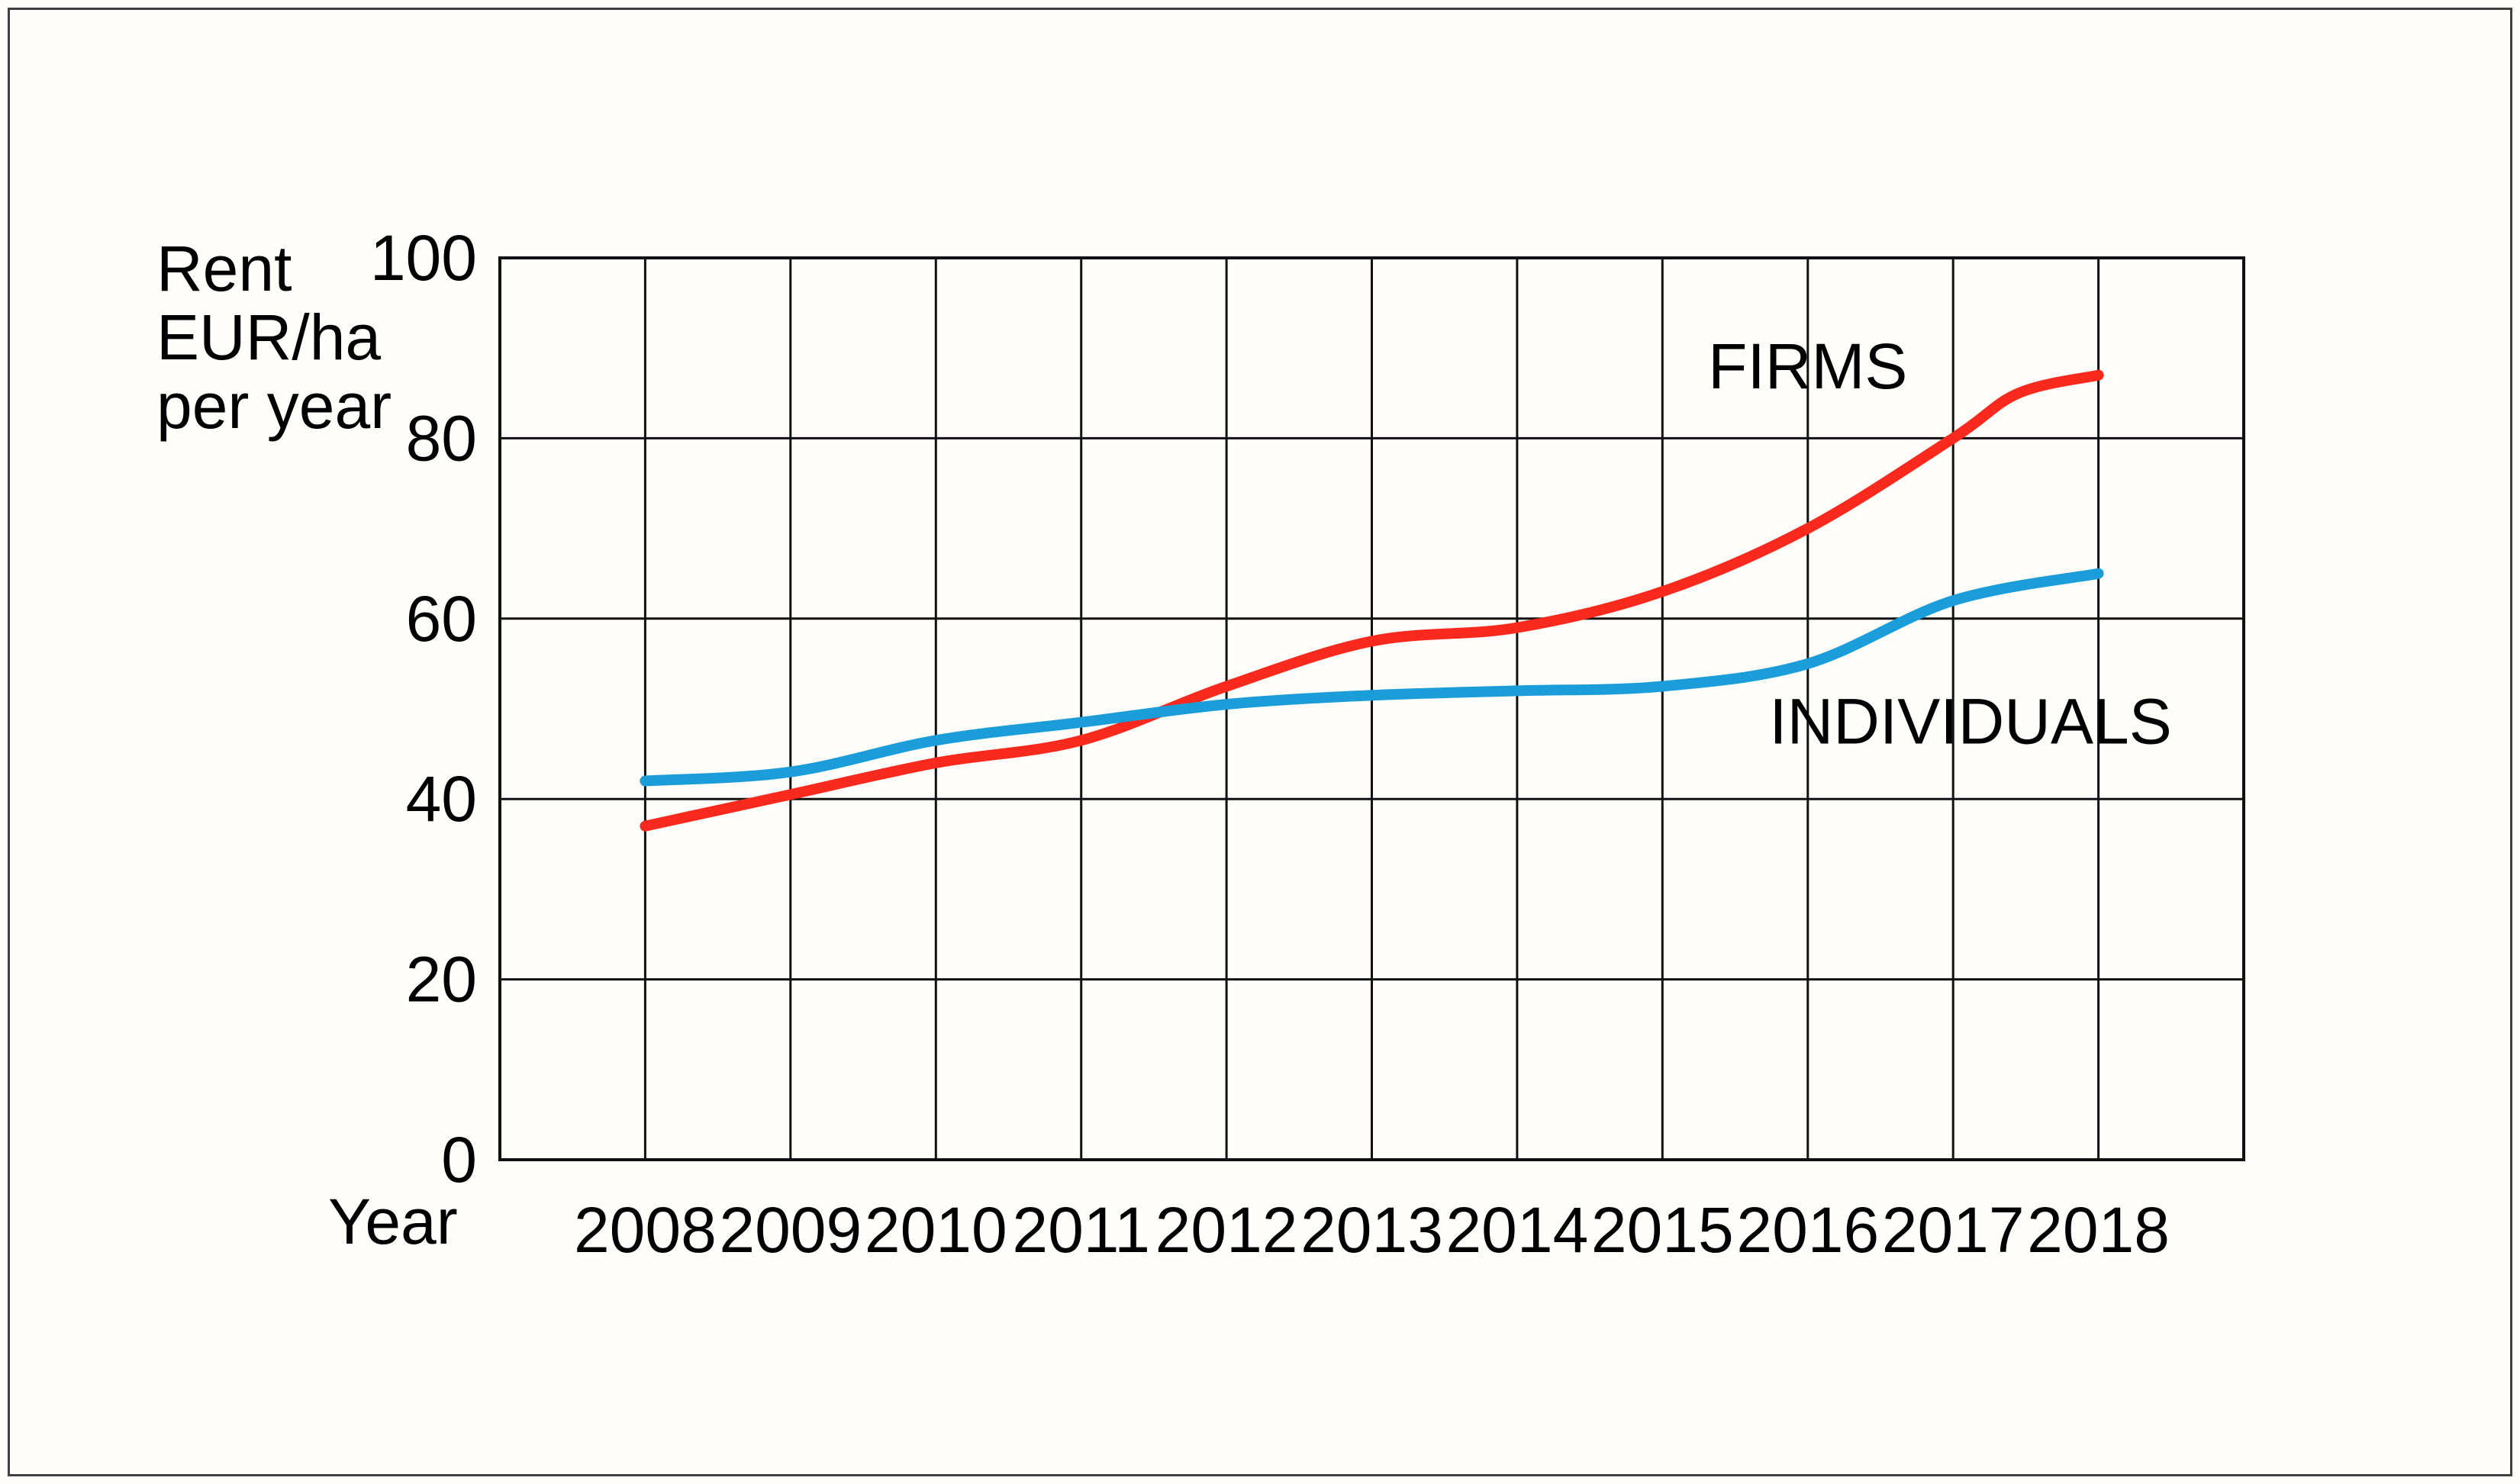 This screenshot has width=2520, height=1484. What do you see at coordinates (1516, 1230) in the screenshot?
I see `x-tick-label: 2014` at bounding box center [1516, 1230].